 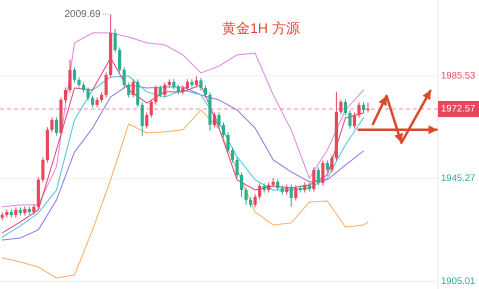 I want to click on y-tick-label: 1905.01, so click(x=458, y=281).